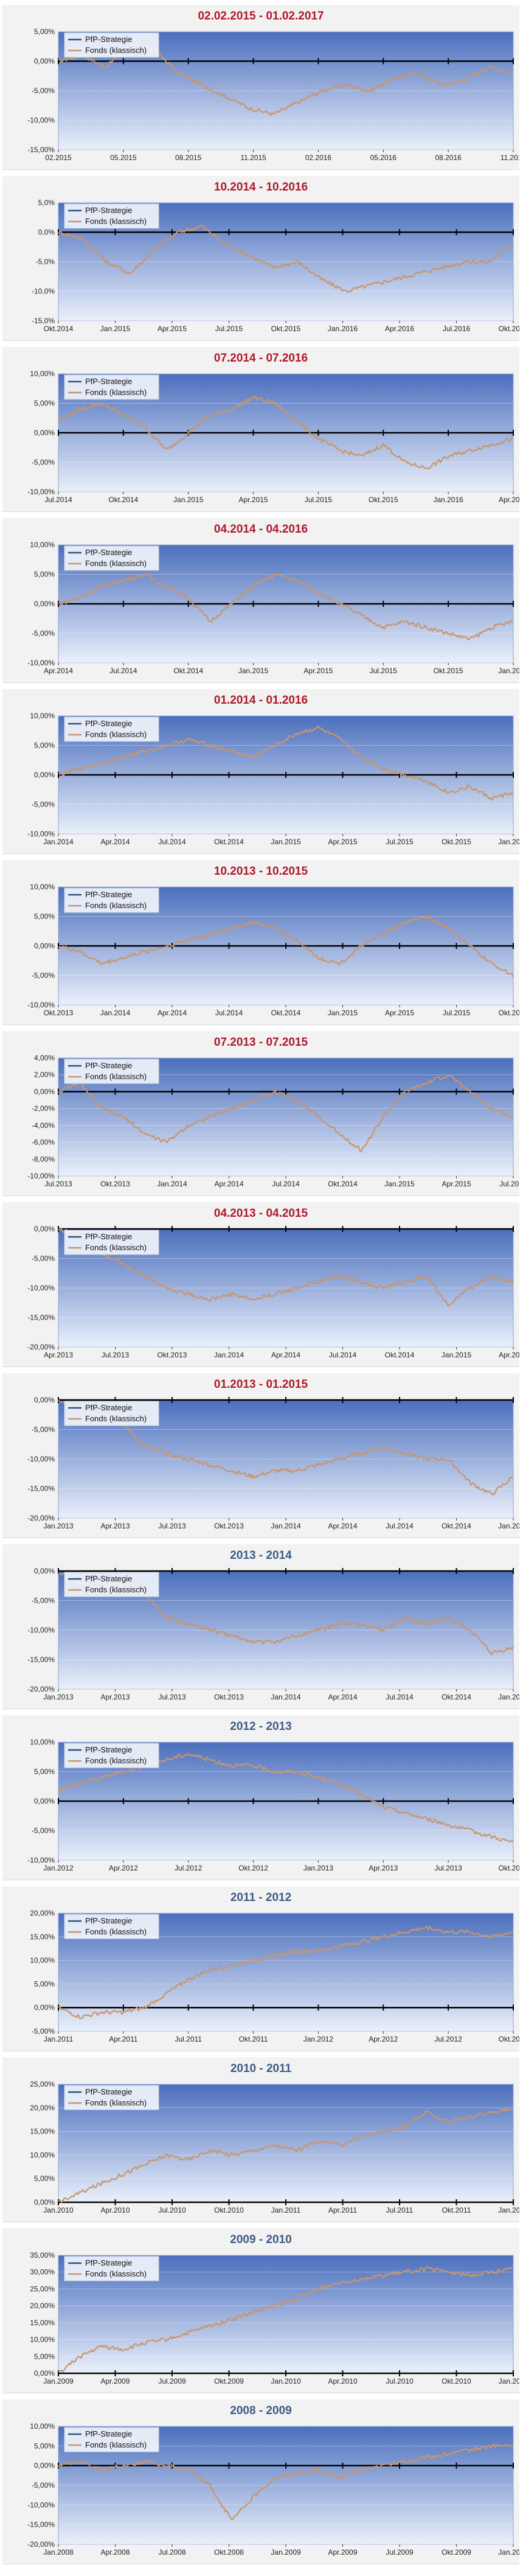 The width and height of the screenshot is (523, 2576). What do you see at coordinates (253, 1868) in the screenshot?
I see `x-tick-label: Okt.2012` at bounding box center [253, 1868].